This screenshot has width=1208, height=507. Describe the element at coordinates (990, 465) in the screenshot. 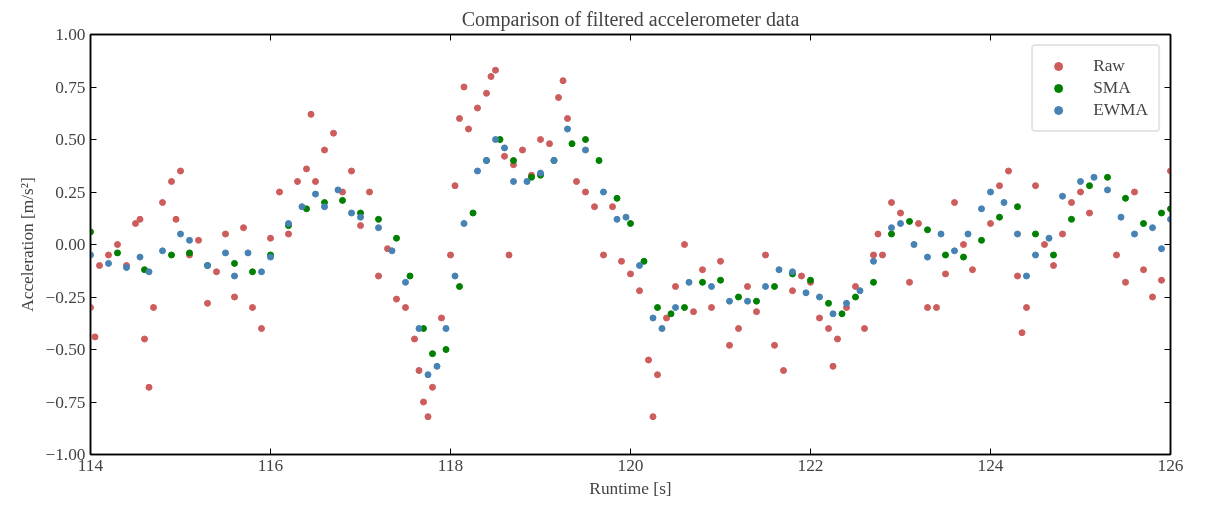

I see `x-tick-label: 124` at that location.